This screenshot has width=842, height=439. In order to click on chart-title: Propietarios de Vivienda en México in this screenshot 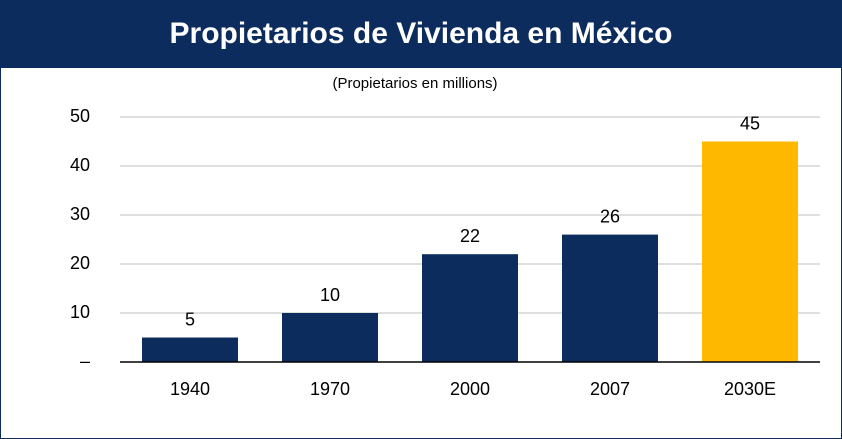, I will do `click(421, 33)`.